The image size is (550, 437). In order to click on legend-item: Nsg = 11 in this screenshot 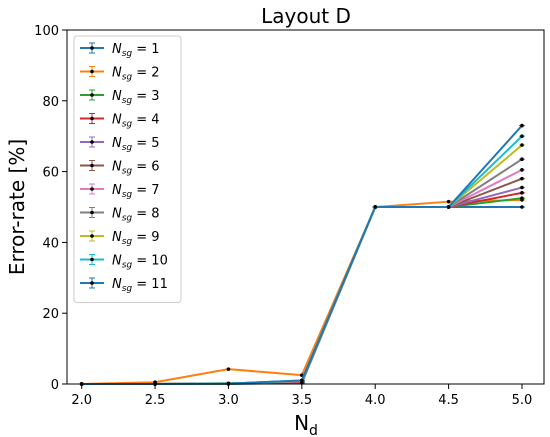, I will do `click(124, 285)`.